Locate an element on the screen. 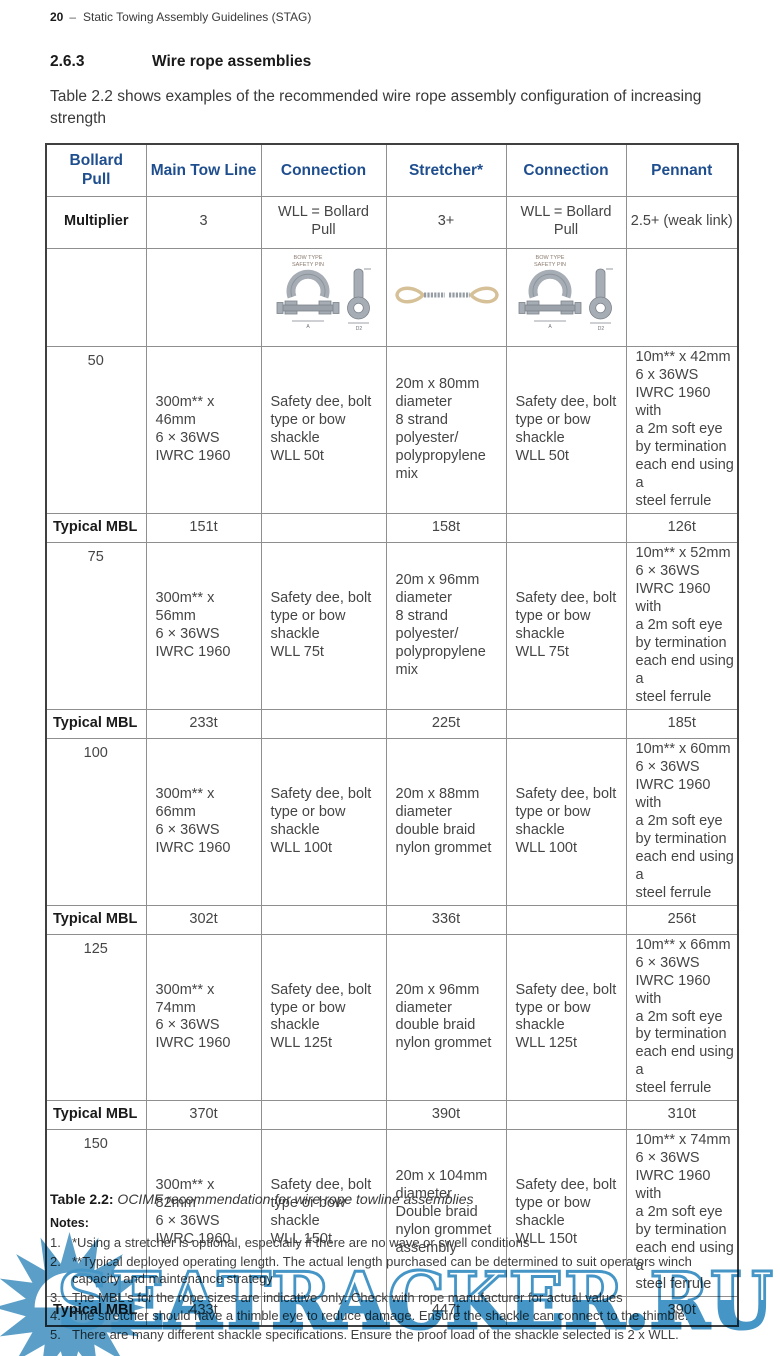 Image resolution: width=780 pixels, height=1356 pixels. column-header-bollard-pull: Bollard Pull is located at coordinates (96, 170).